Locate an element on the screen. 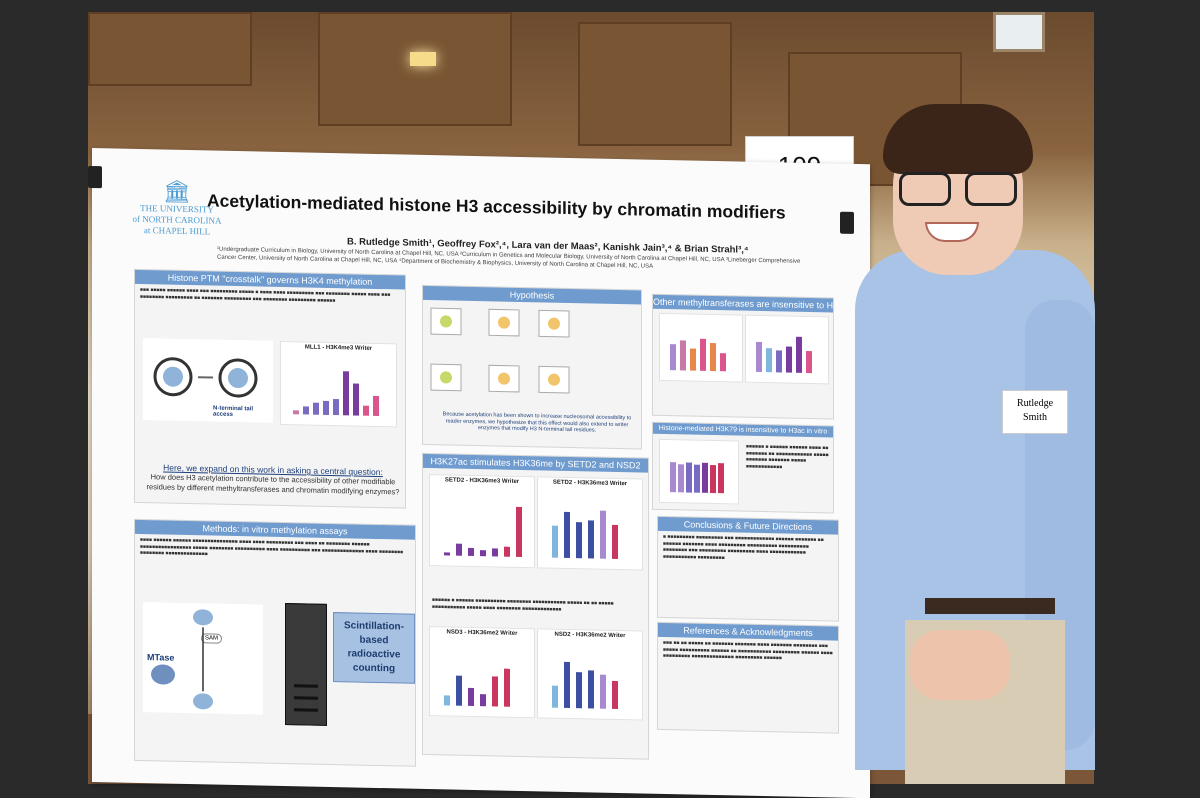 This screenshot has width=1200, height=798. glasses-lens is located at coordinates (925, 189).